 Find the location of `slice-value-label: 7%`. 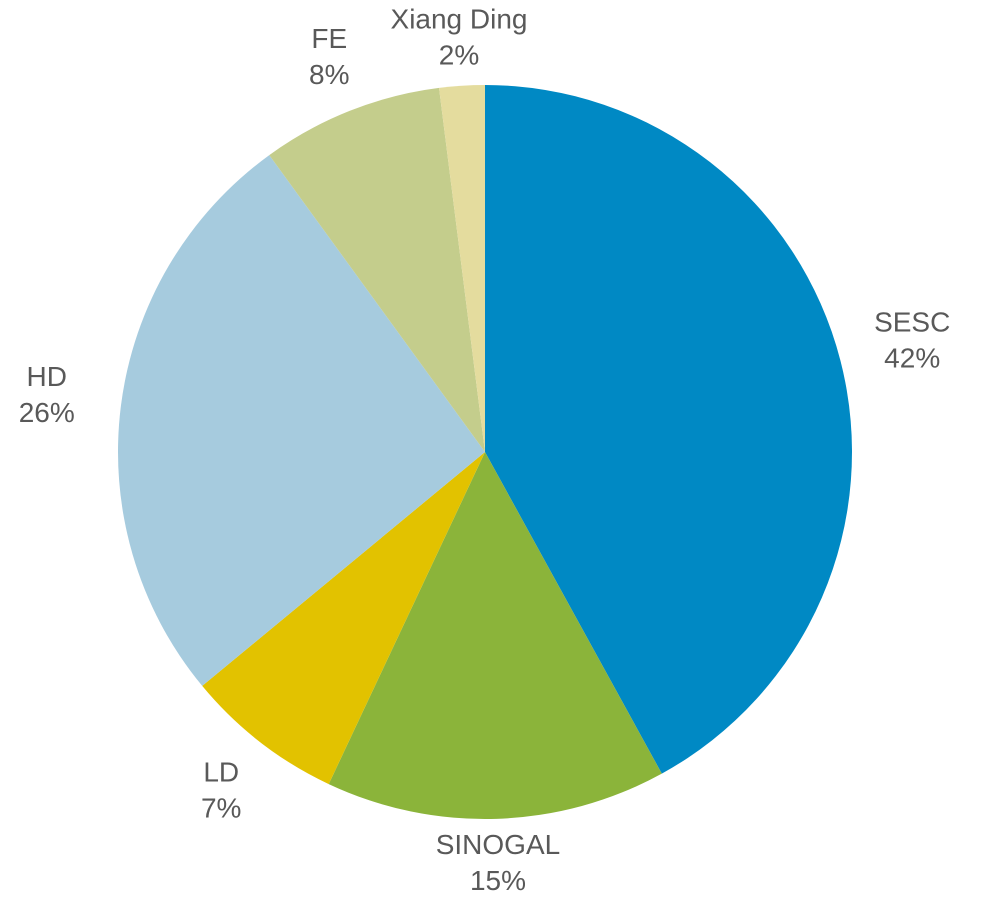

slice-value-label: 7% is located at coordinates (221, 807).